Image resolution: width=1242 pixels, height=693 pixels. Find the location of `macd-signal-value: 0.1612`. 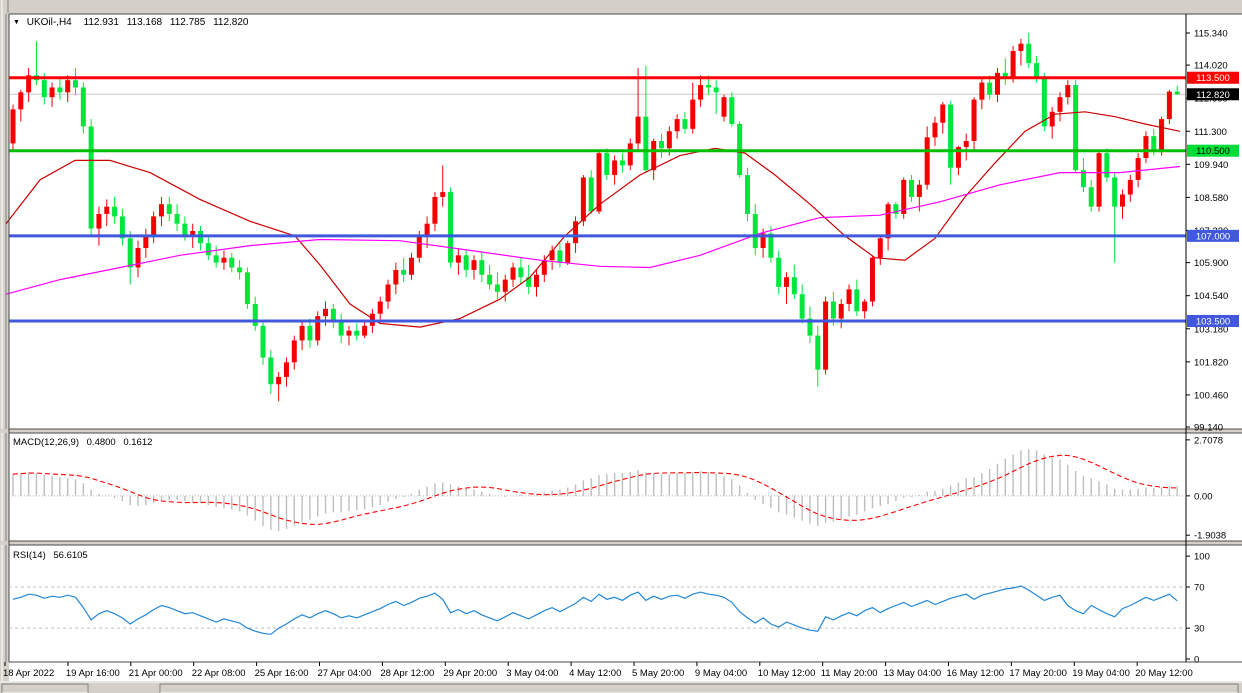

macd-signal-value: 0.1612 is located at coordinates (138, 442).